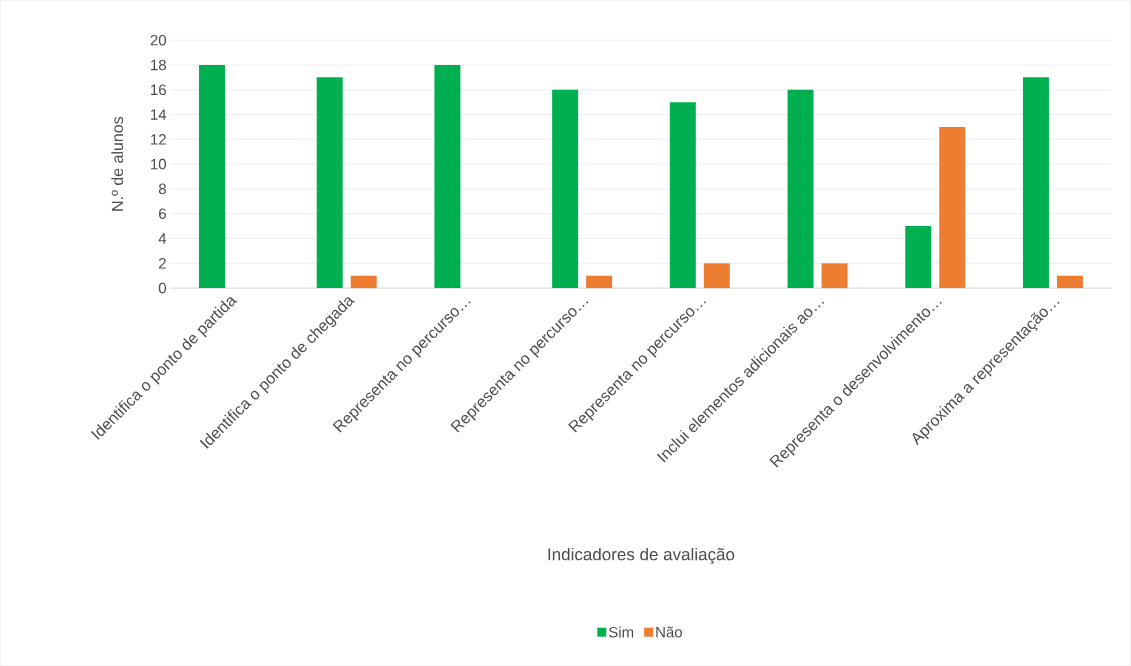  Describe the element at coordinates (162, 263) in the screenshot. I see `y-tick-label: 2` at that location.